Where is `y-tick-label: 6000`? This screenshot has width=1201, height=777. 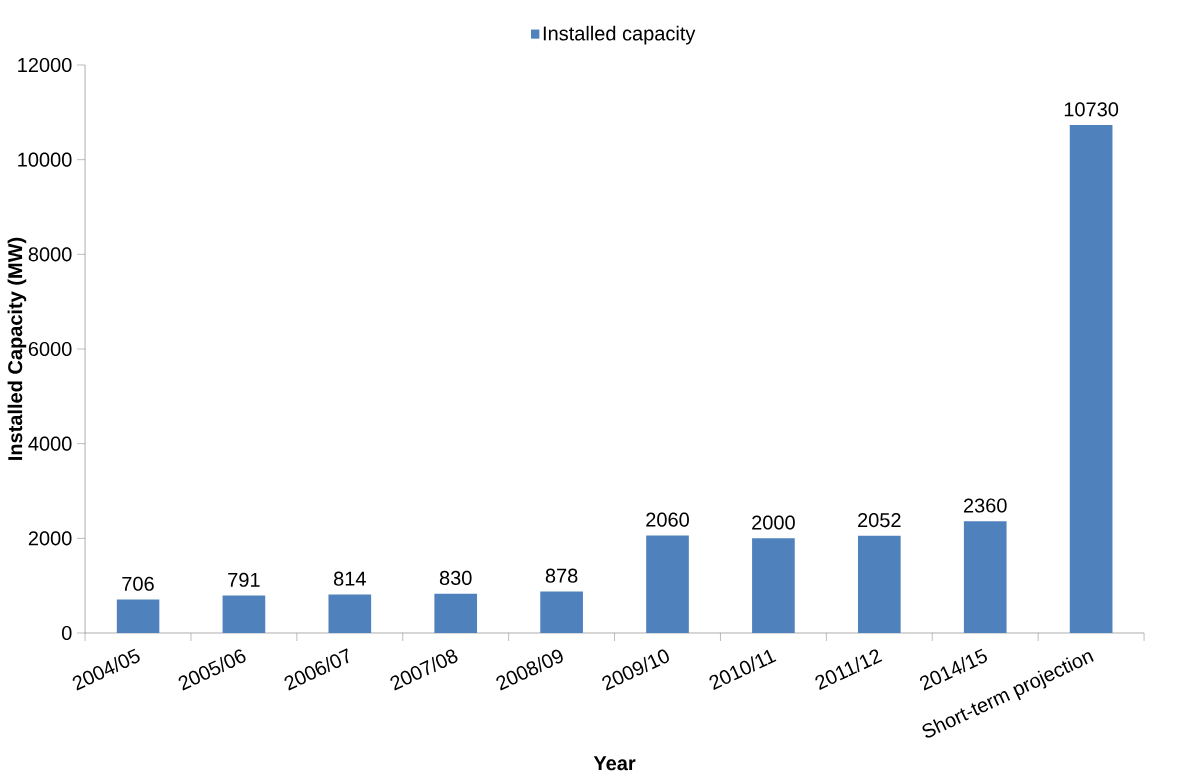 y-tick-label: 6000 is located at coordinates (50, 349).